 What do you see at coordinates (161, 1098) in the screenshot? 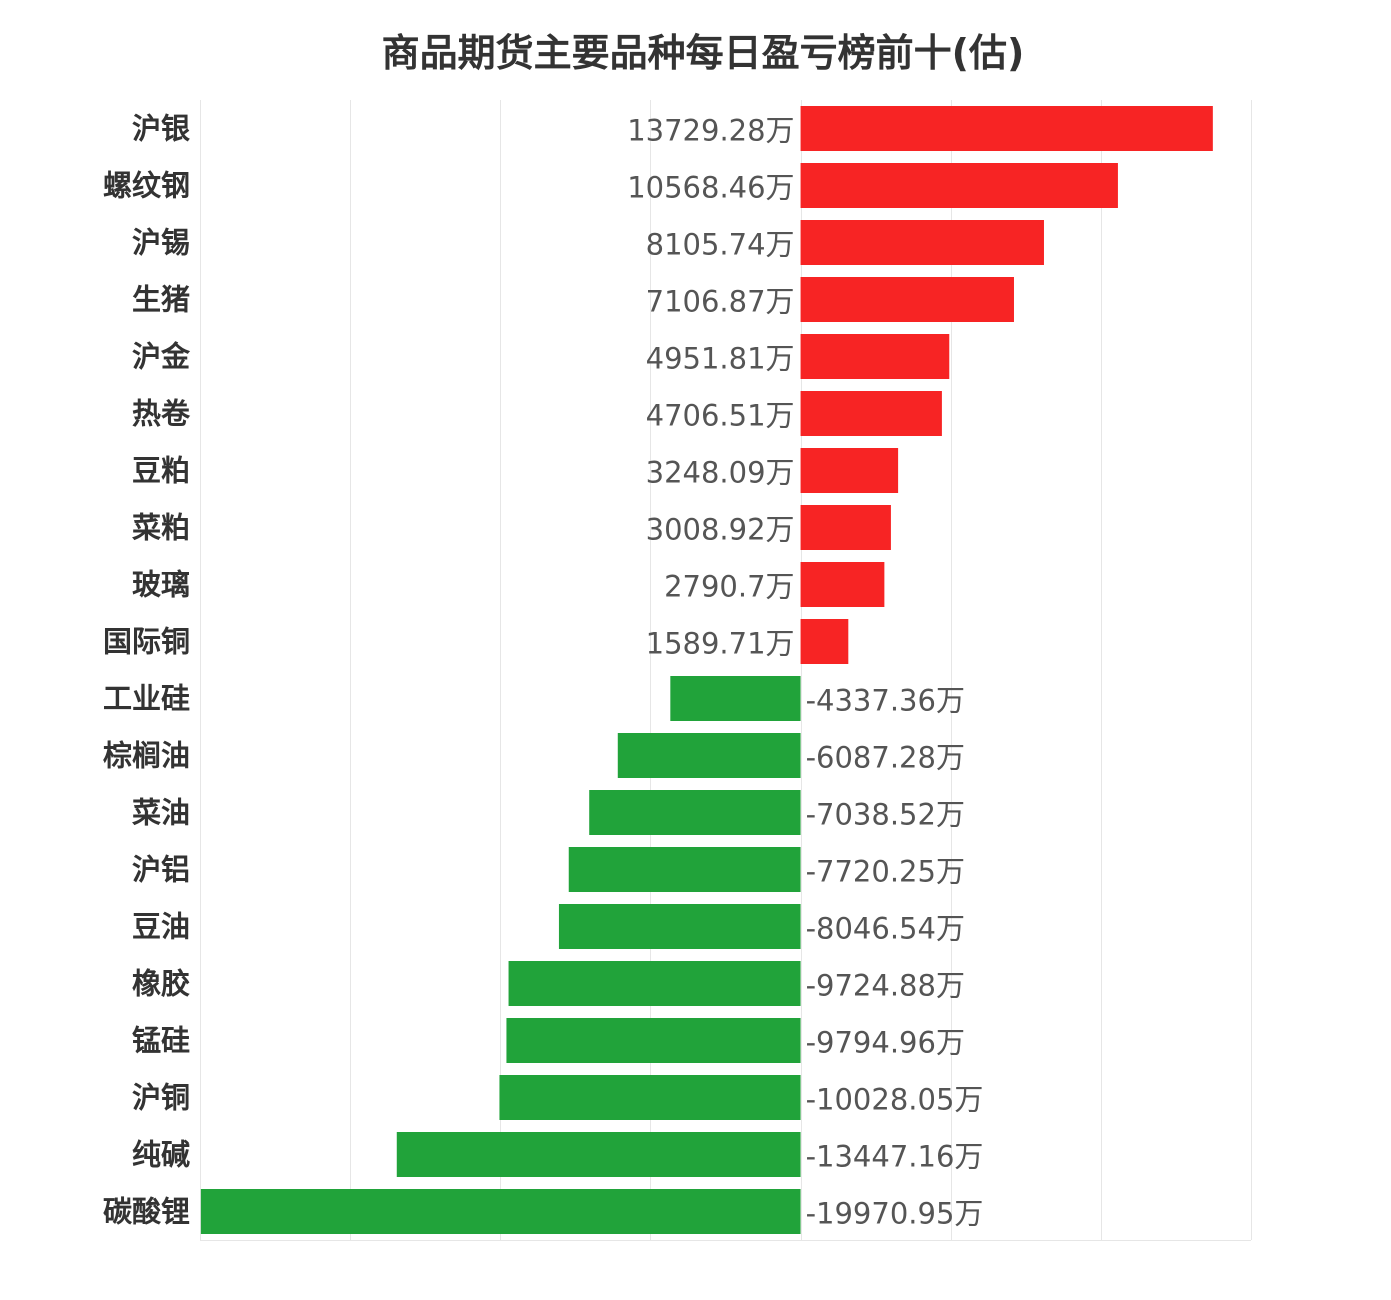
I see `category-label: 沪铜` at bounding box center [161, 1098].